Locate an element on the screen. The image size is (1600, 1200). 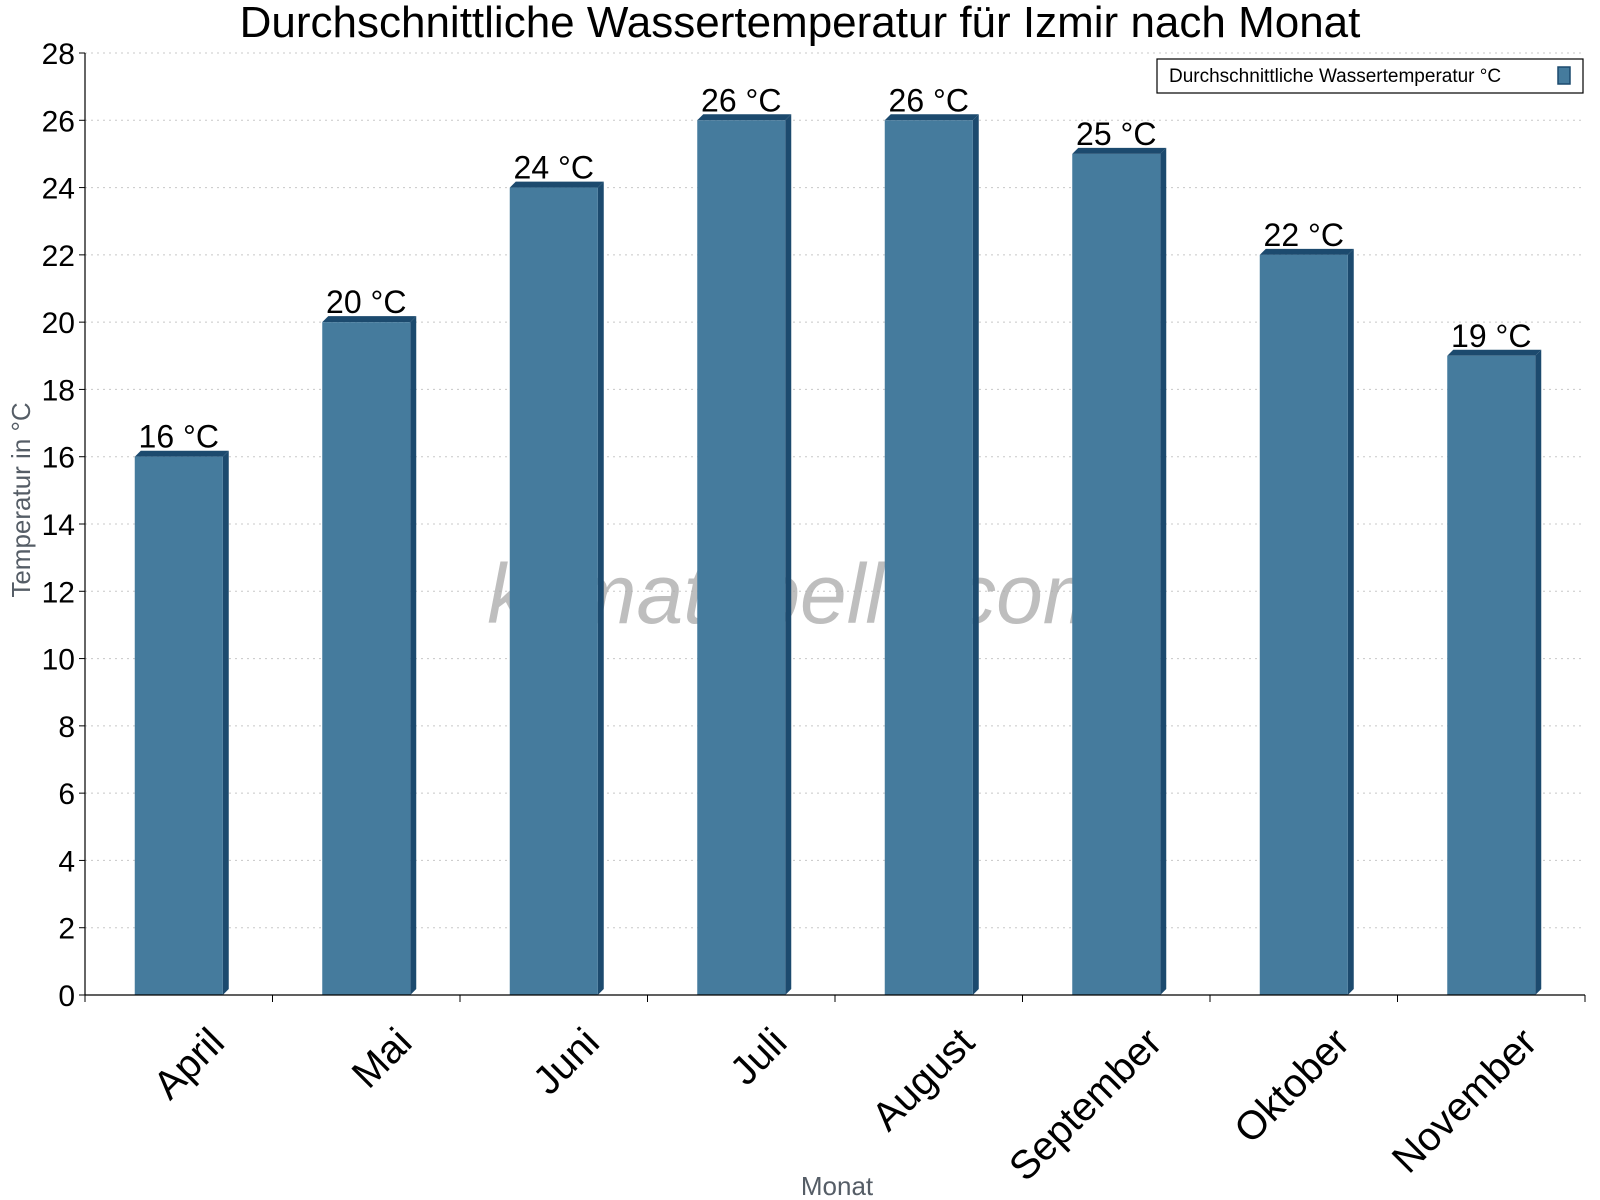
y-tick-label: 4 is located at coordinates (66, 861).